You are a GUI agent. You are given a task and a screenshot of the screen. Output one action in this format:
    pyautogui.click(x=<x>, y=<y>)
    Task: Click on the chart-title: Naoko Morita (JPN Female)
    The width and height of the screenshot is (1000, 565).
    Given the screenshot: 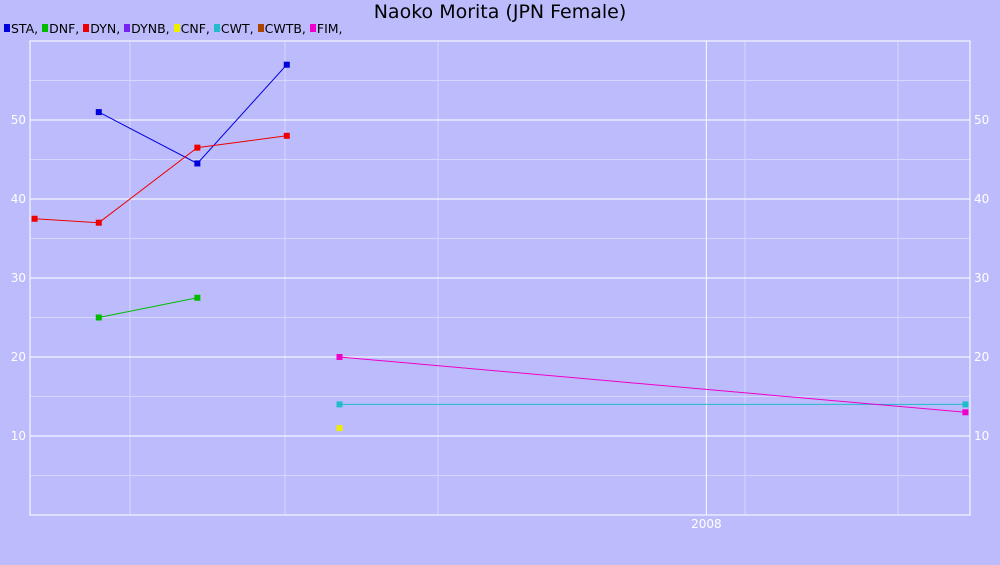 What is the action you would take?
    pyautogui.click(x=500, y=12)
    